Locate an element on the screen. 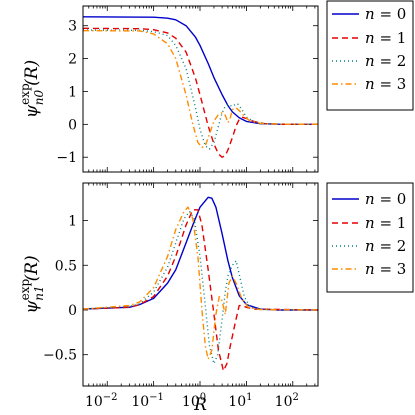 The width and height of the screenshot is (415, 415). x-tick-label: 10² is located at coordinates (287, 401).